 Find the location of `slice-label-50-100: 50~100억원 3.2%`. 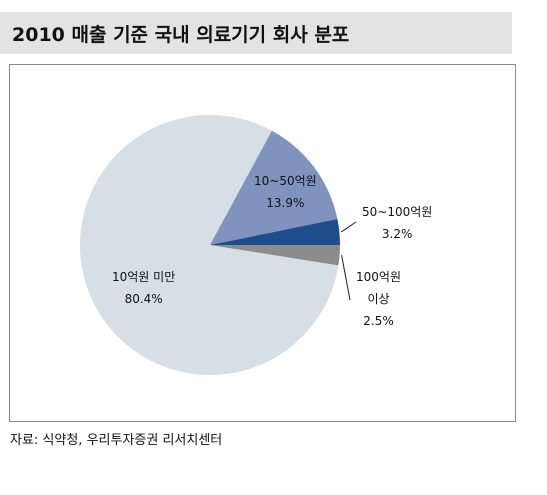

slice-label-50-100: 50~100억원 3.2% is located at coordinates (397, 223).